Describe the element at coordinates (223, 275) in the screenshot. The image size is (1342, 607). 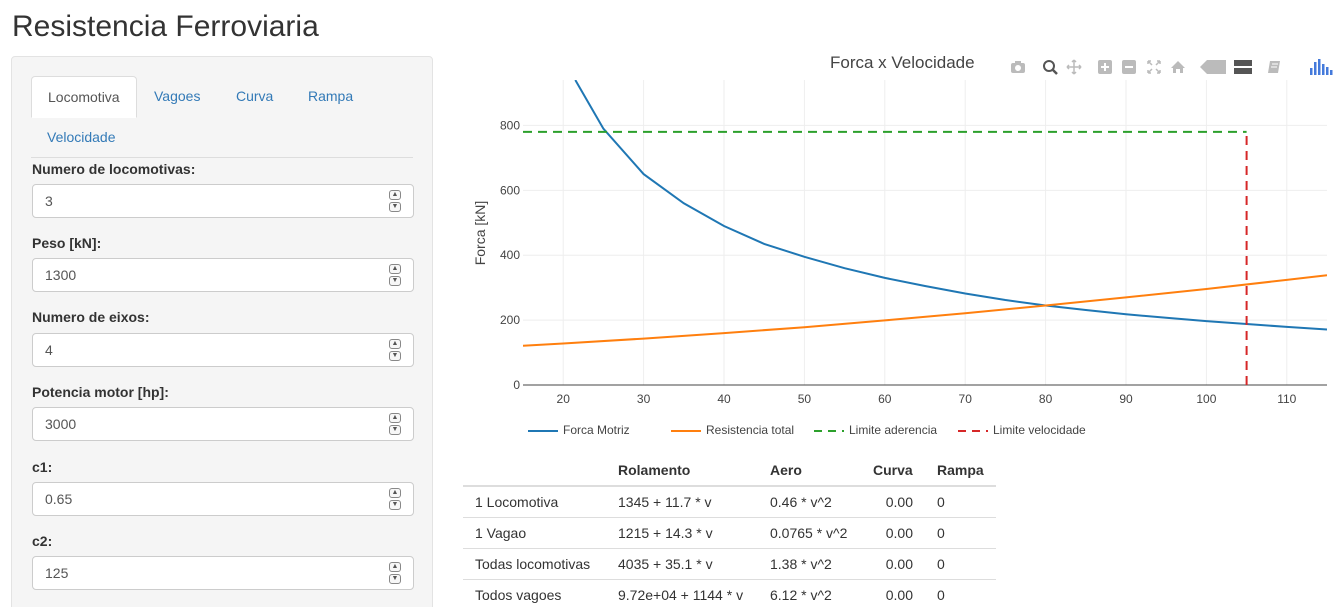
I see `peso-input: 1300 ▲ ▼` at that location.